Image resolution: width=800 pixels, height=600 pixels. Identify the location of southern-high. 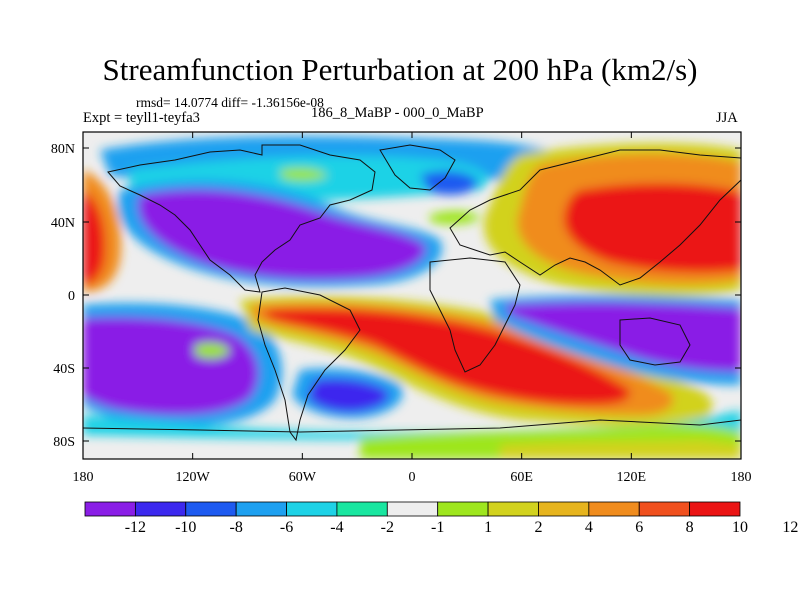
(448, 356).